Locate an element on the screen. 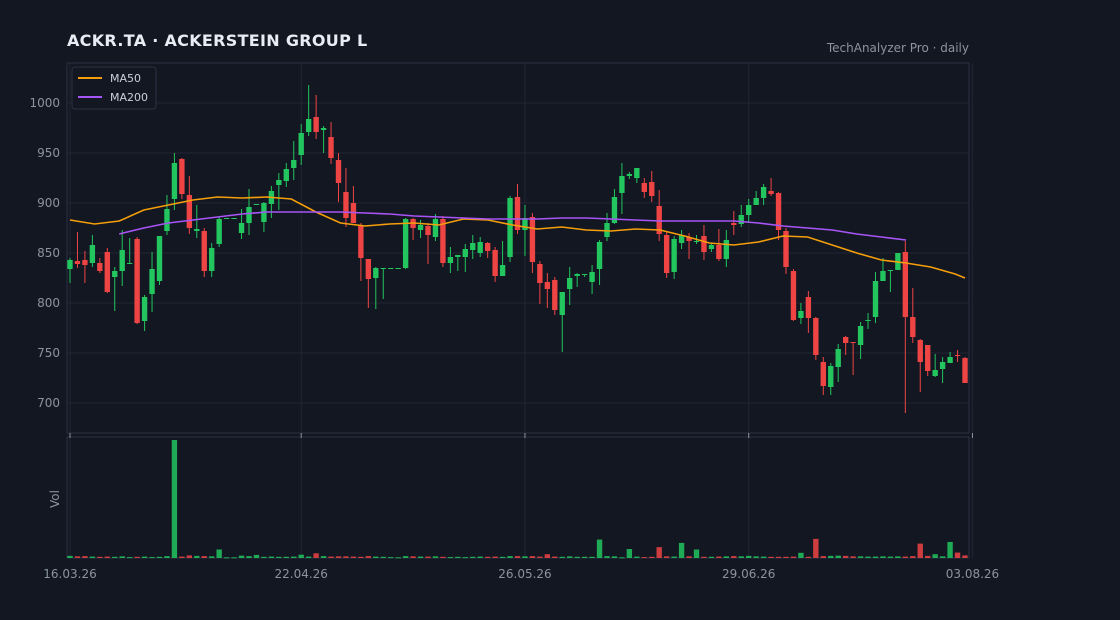  legend: MA50 MA200 is located at coordinates (114, 88).